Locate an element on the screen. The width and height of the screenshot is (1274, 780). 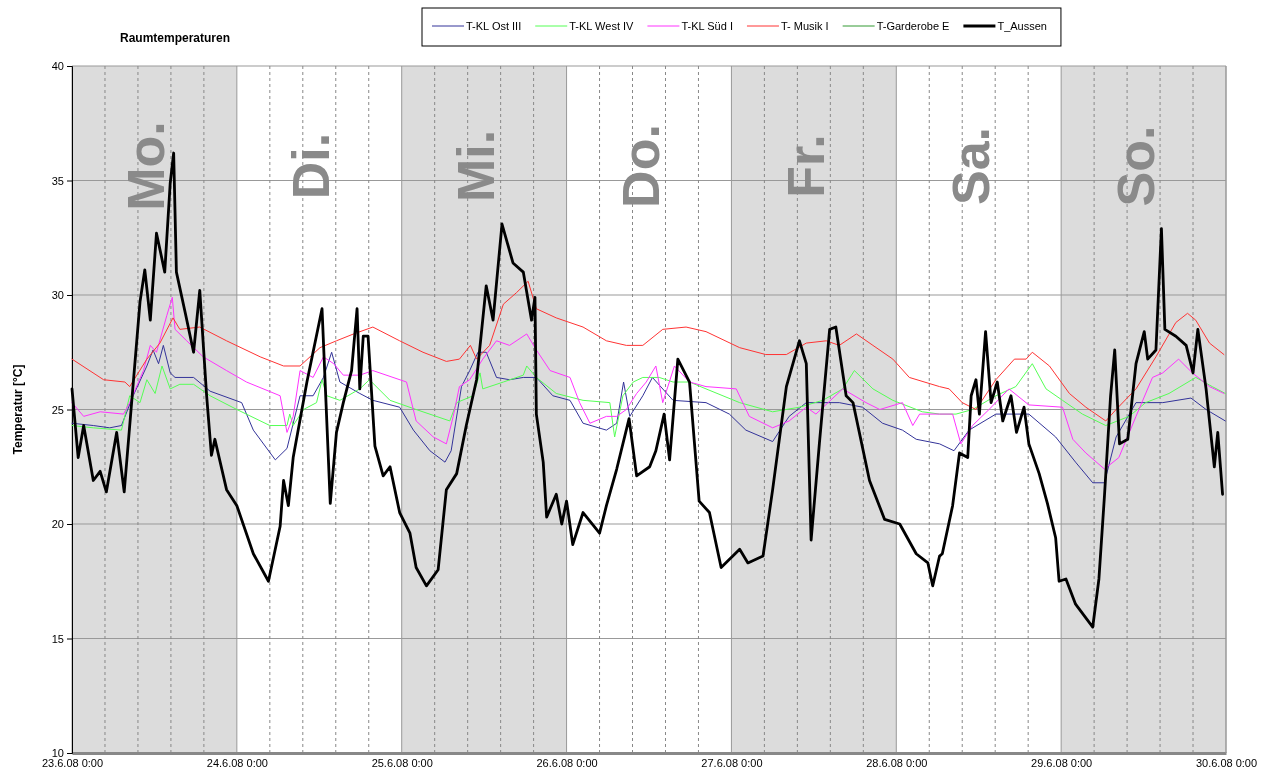
annotation: Di. is located at coordinates (311, 166).